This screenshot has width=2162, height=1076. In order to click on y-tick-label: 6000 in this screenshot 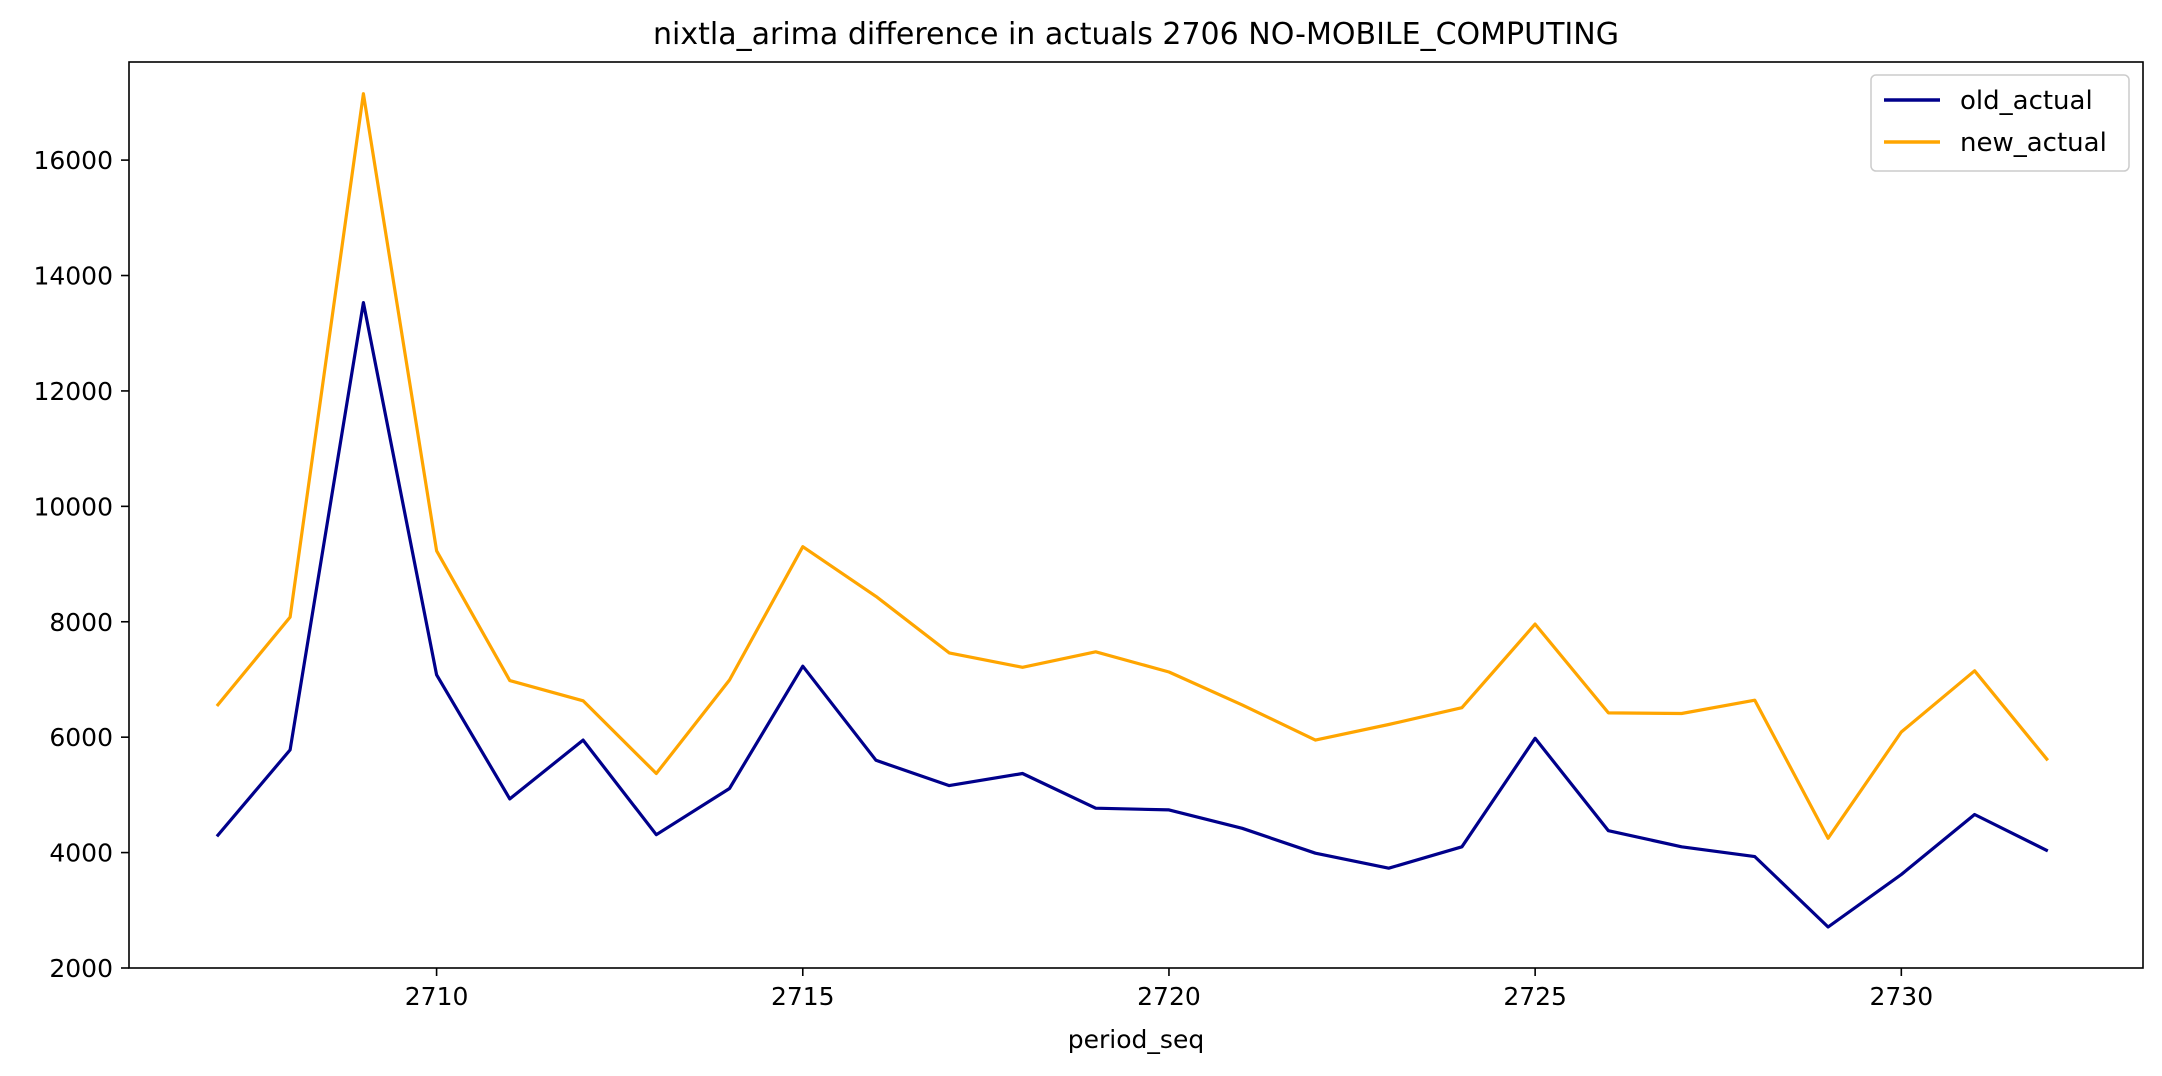, I will do `click(81, 737)`.